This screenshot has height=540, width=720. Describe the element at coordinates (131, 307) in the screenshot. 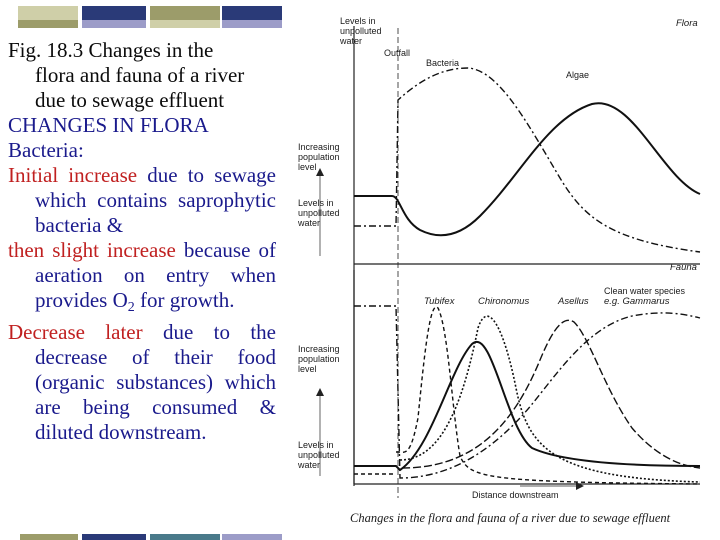

I see `oxygen-subscript: 2` at that location.